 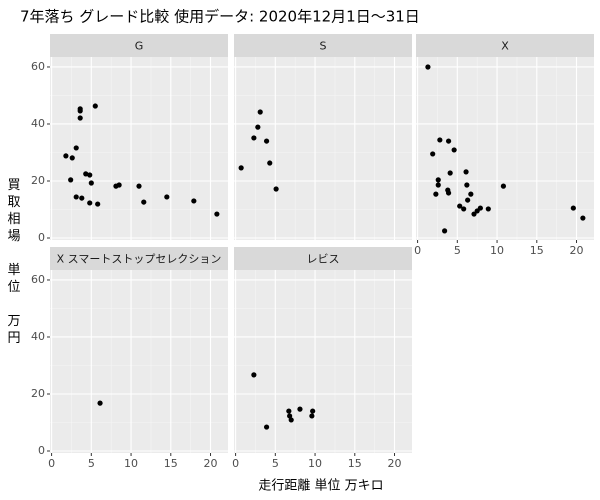 I want to click on strip-label: S, so click(x=323, y=46).